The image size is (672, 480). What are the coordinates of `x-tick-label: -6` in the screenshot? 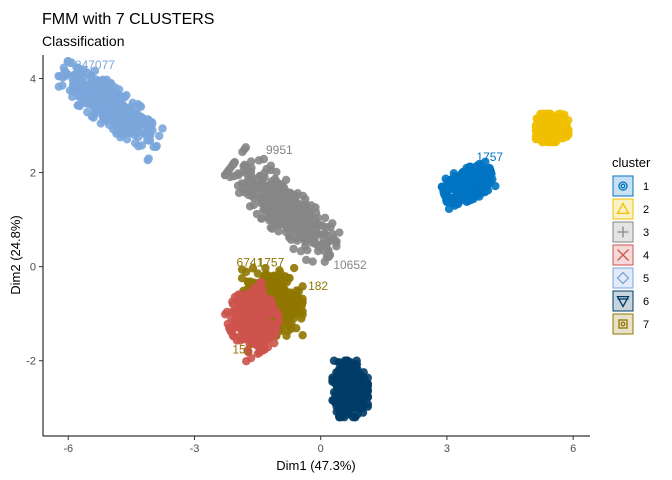 It's located at (68, 449).